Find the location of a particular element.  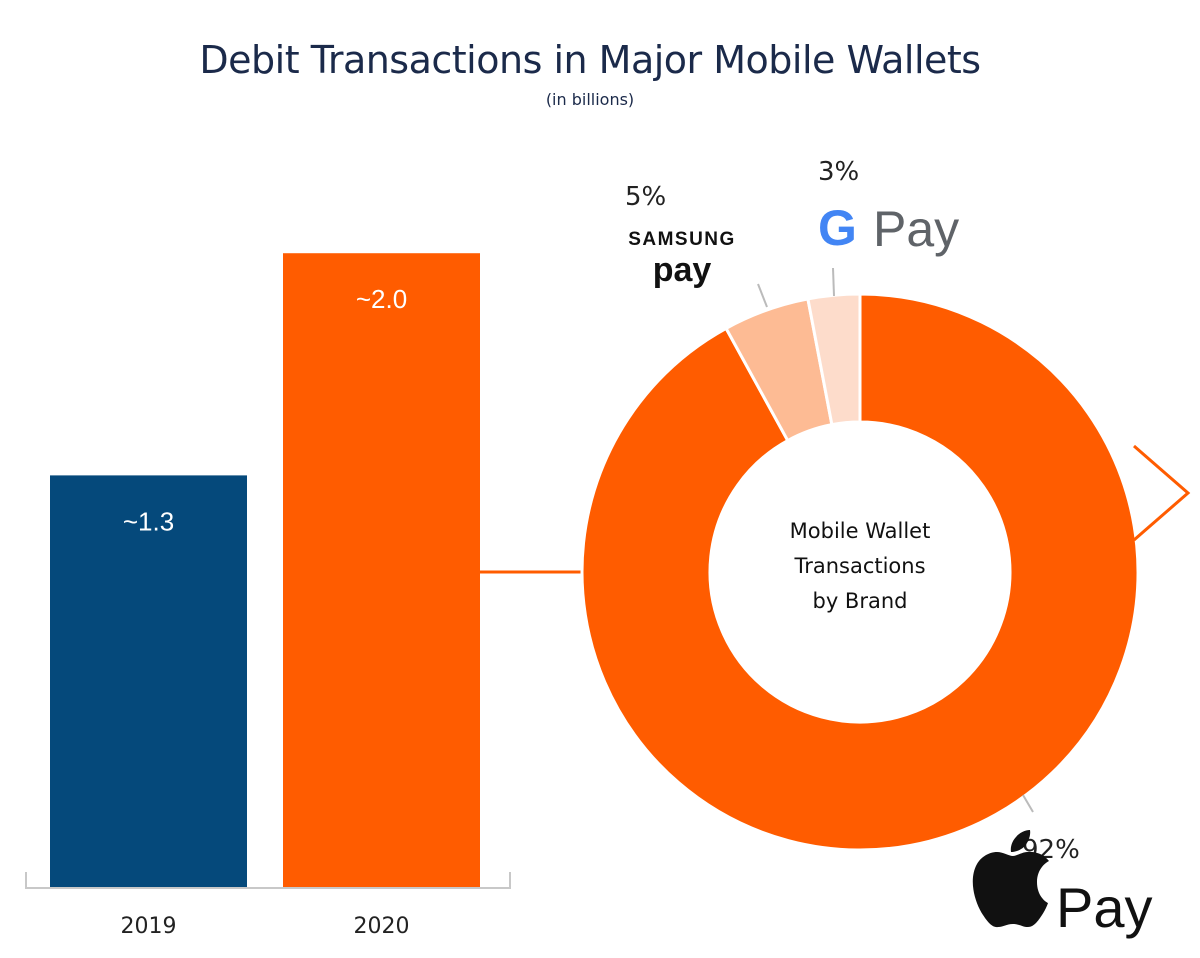

donut-center-line-2: Transactions is located at coordinates (859, 566).